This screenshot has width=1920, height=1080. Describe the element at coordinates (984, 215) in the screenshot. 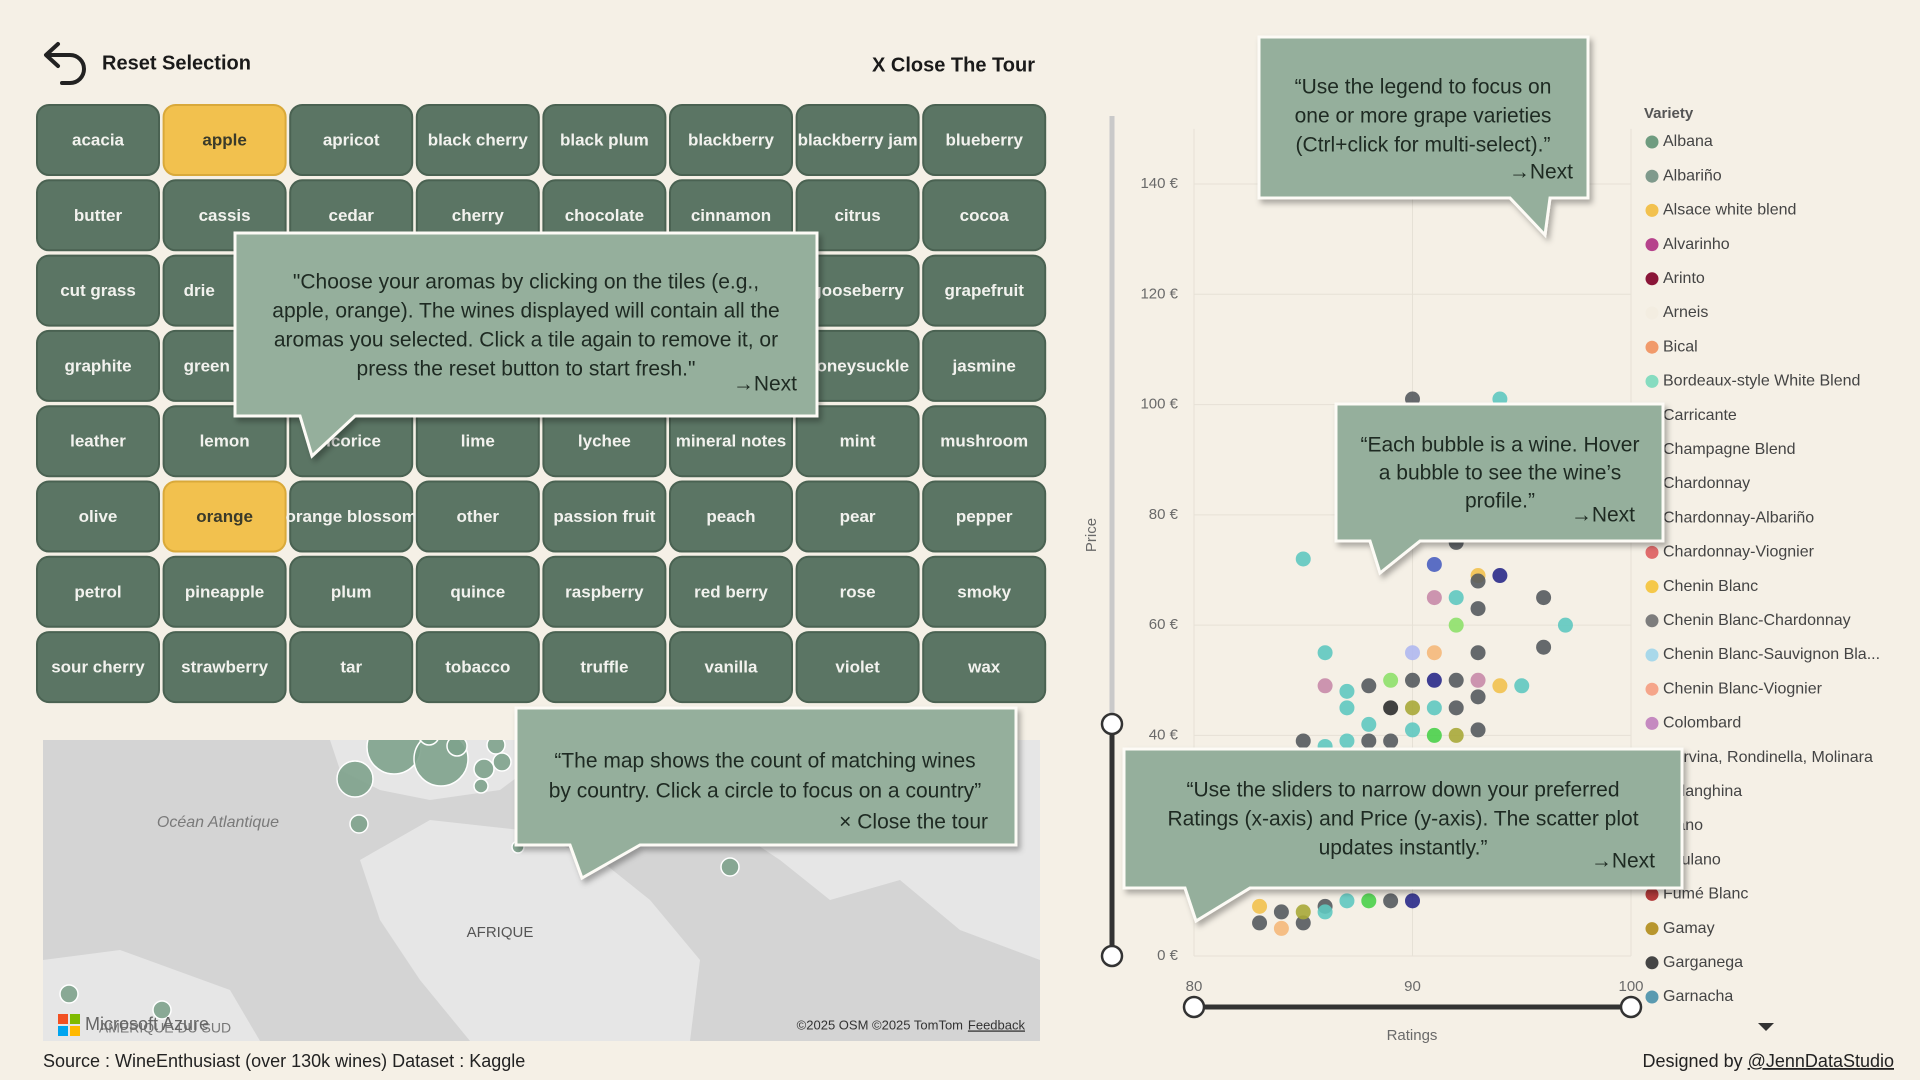

I see `aroma-tile: cocoa` at that location.